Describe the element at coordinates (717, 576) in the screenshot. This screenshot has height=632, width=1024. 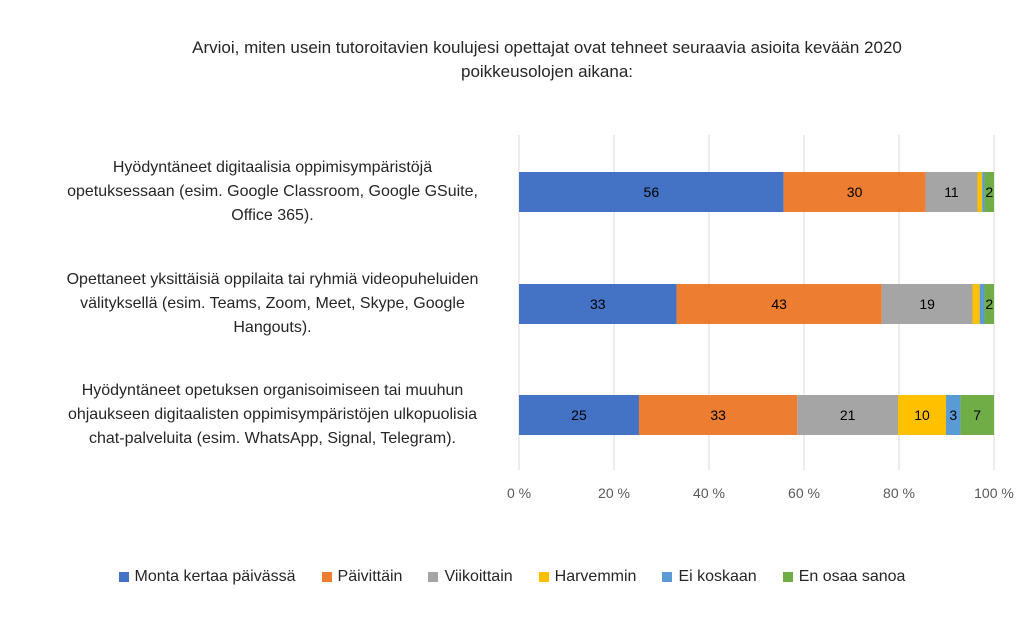
I see `legend-label: Ei koskaan` at that location.